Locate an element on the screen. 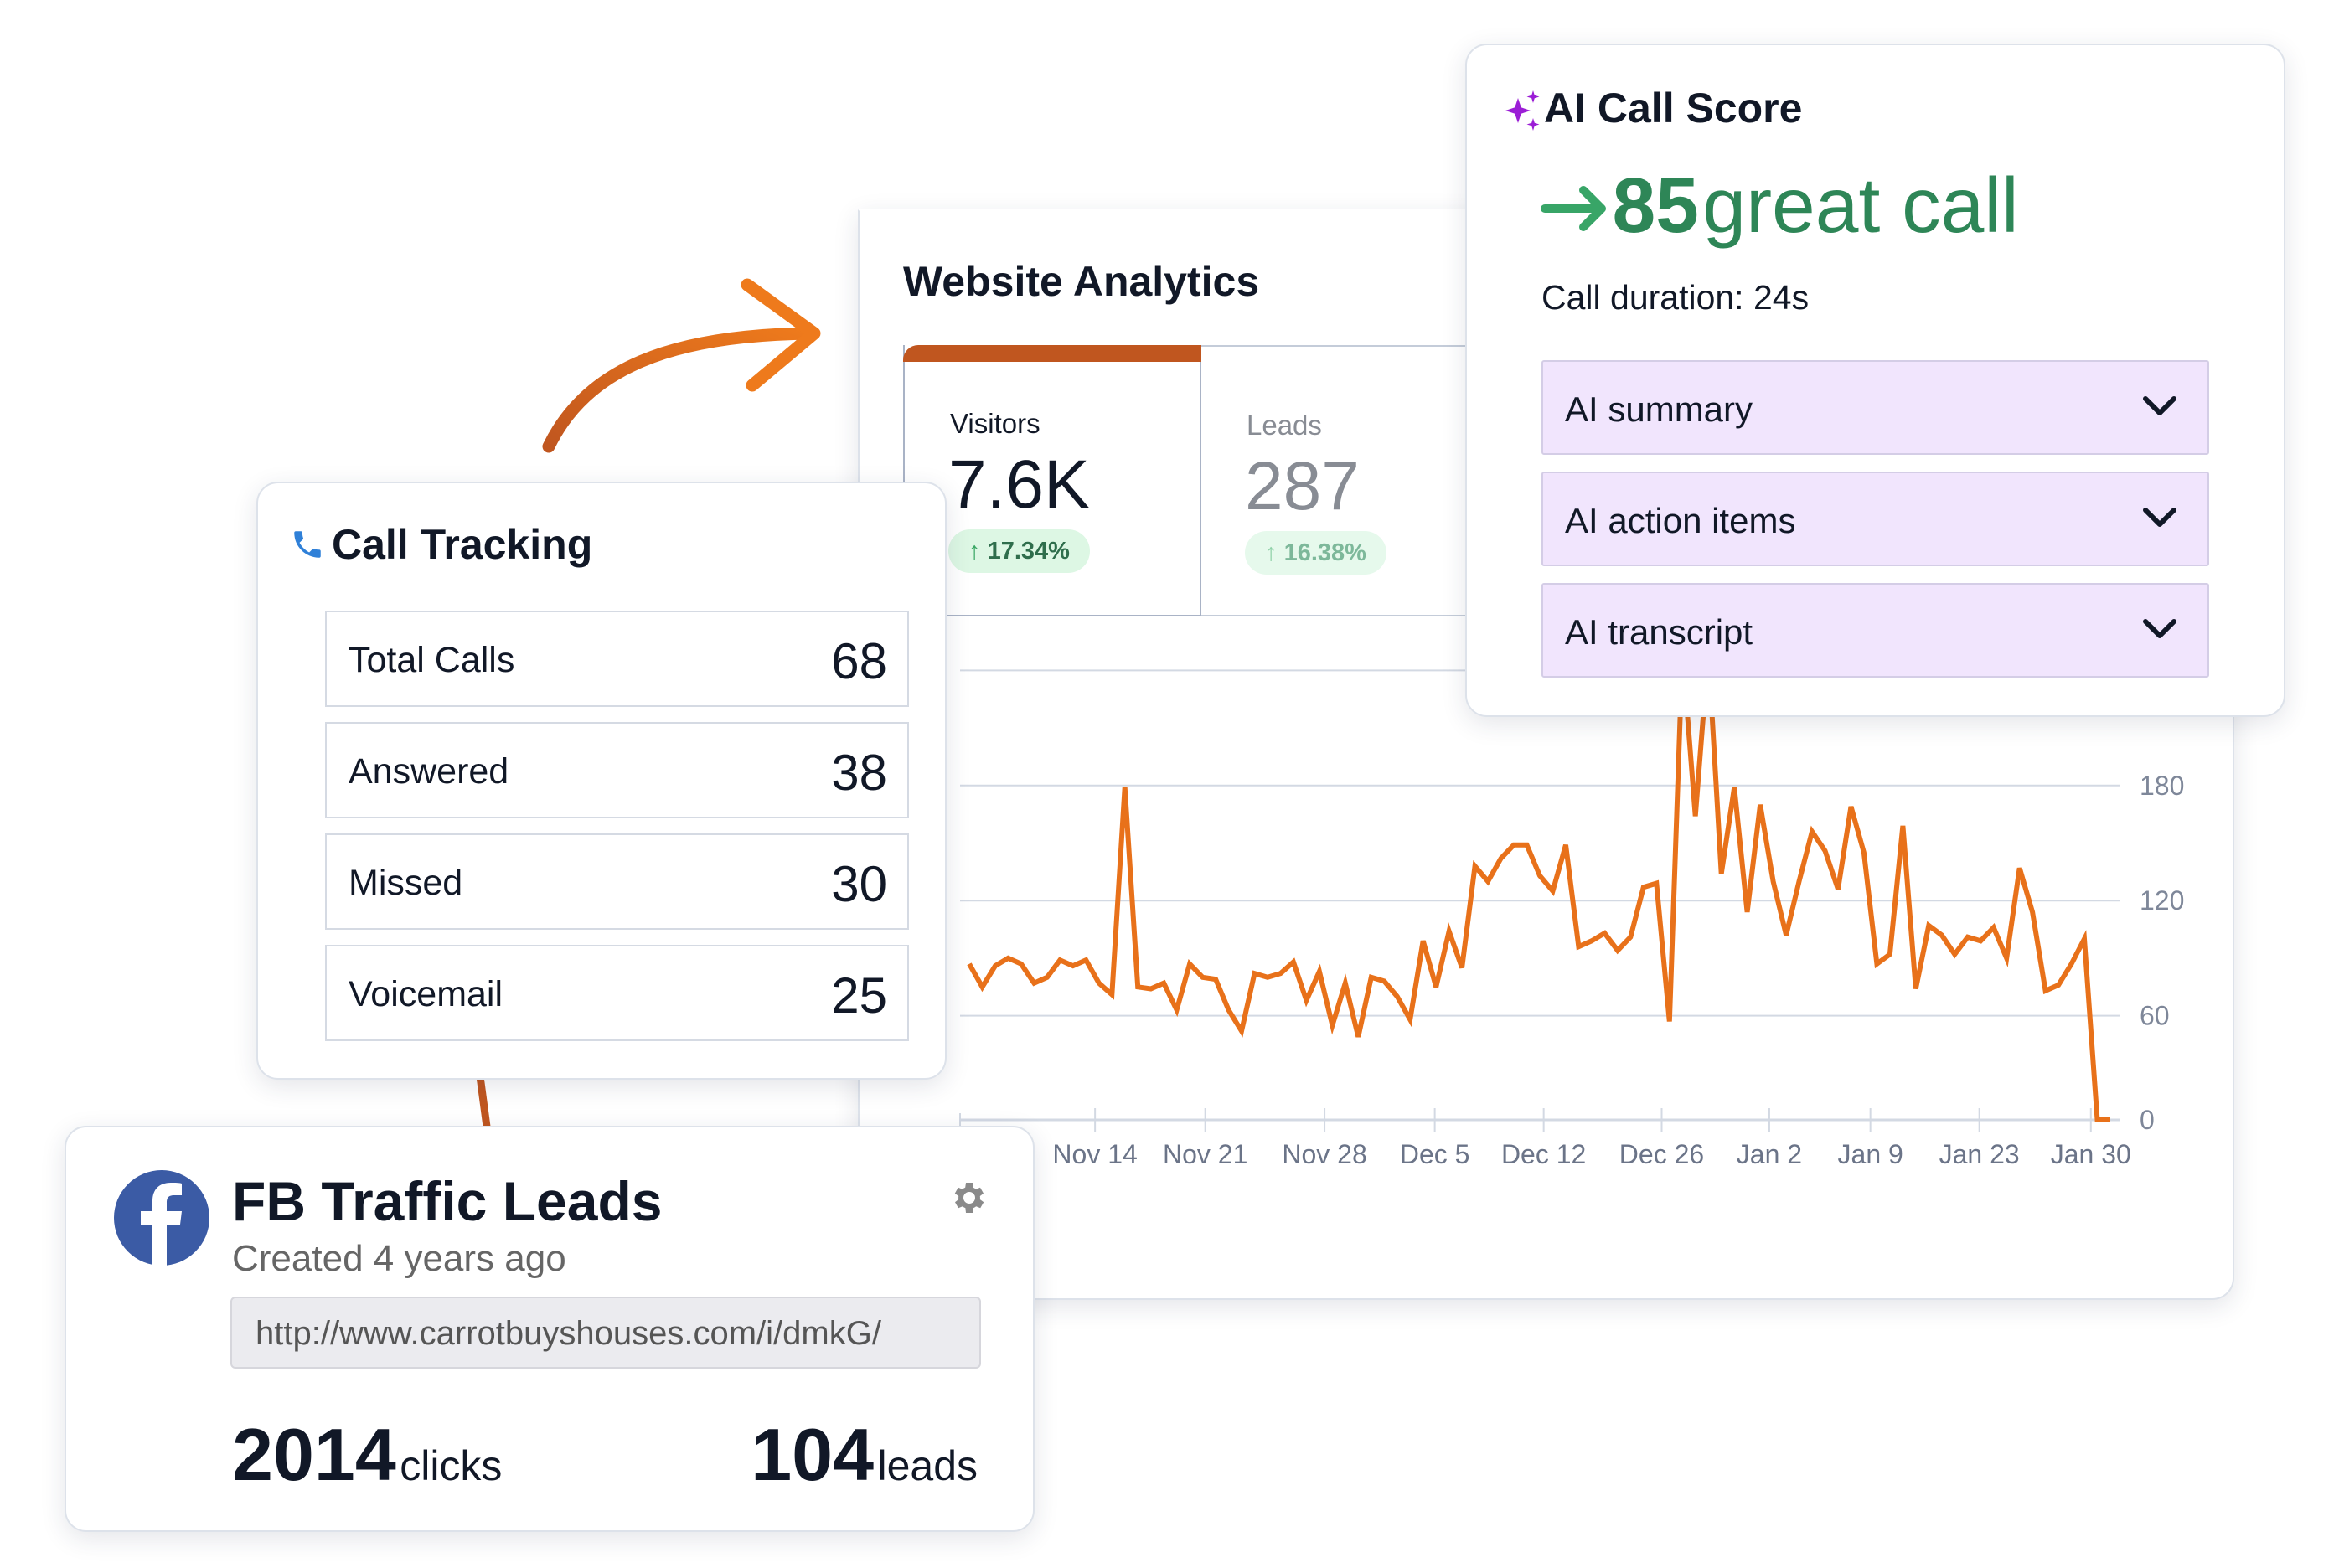 This screenshot has width=2339, height=1568. stat-row-answered: Answered 38 is located at coordinates (617, 770).